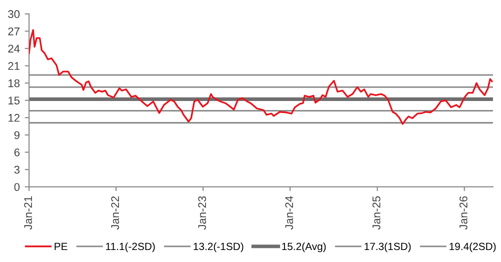  What do you see at coordinates (14, 100) in the screenshot?
I see `y-tick-label: 15` at bounding box center [14, 100].